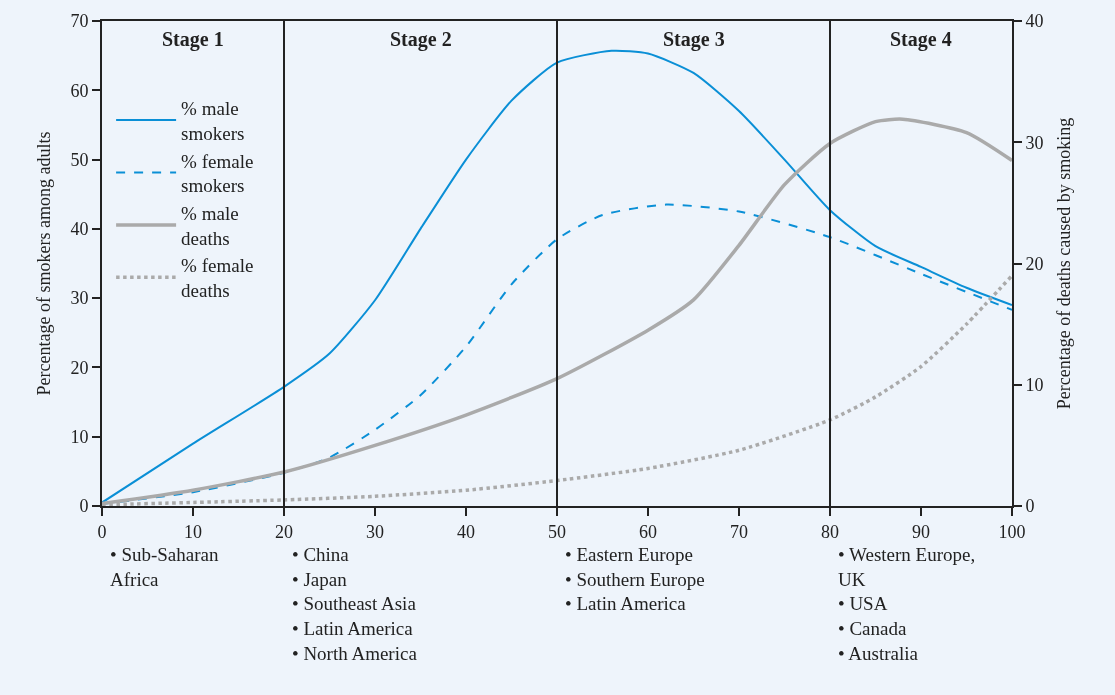  What do you see at coordinates (739, 531) in the screenshot?
I see `x-tick-label: 70` at bounding box center [739, 531].